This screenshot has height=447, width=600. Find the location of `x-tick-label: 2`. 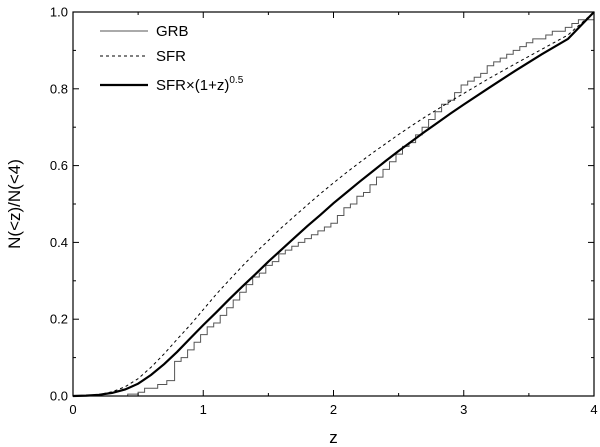

x-tick-label: 2 is located at coordinates (333, 409).